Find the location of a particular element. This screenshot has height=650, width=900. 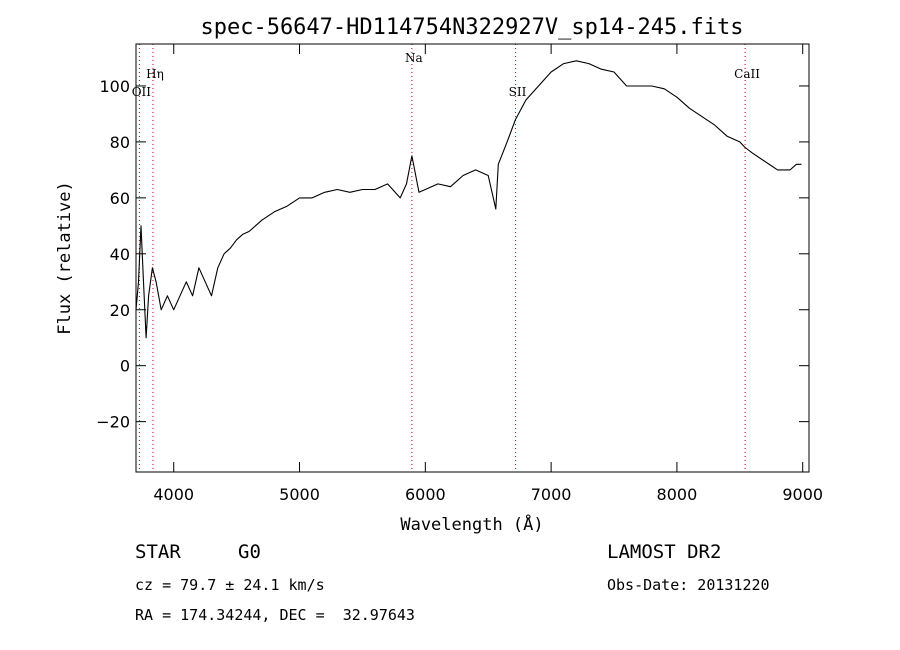

y-tick-label: −20 is located at coordinates (113, 422).